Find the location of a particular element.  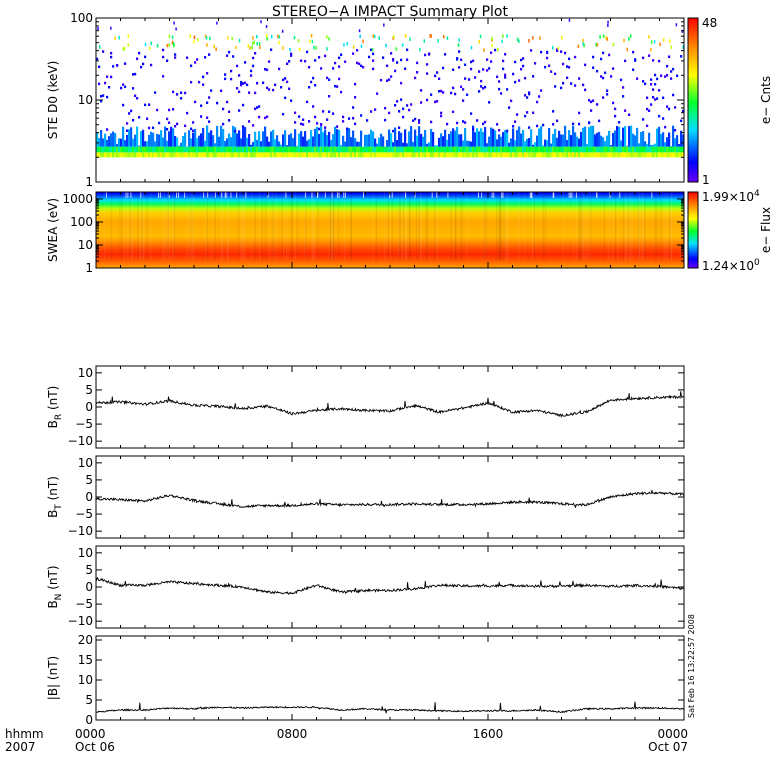

bmag-y-axis-label: |B| (nT) is located at coordinates (53, 678).